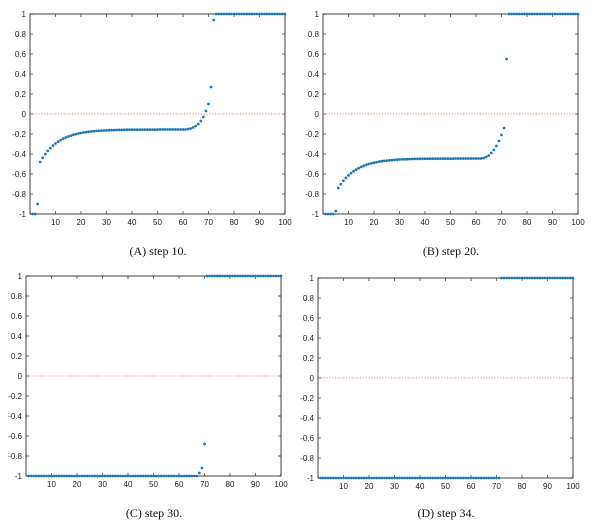 Image resolution: width=595 pixels, height=525 pixels. Describe the element at coordinates (208, 222) in the screenshot. I see `xtick-label-a: 70` at that location.